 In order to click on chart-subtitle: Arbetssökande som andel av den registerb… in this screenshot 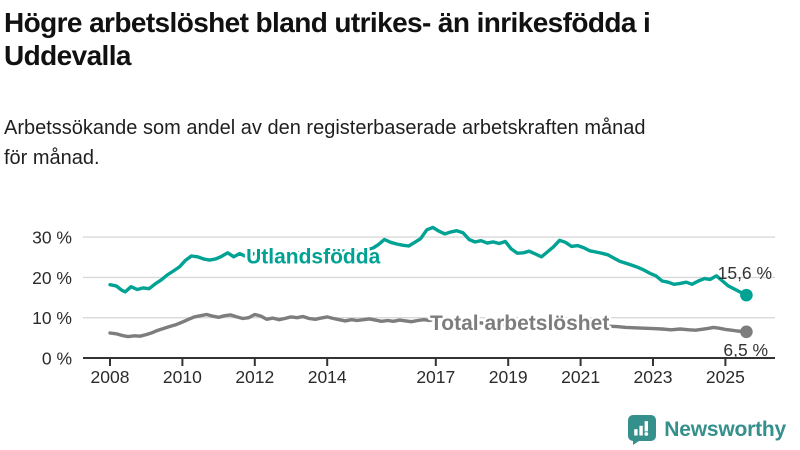, I will do `click(325, 143)`.